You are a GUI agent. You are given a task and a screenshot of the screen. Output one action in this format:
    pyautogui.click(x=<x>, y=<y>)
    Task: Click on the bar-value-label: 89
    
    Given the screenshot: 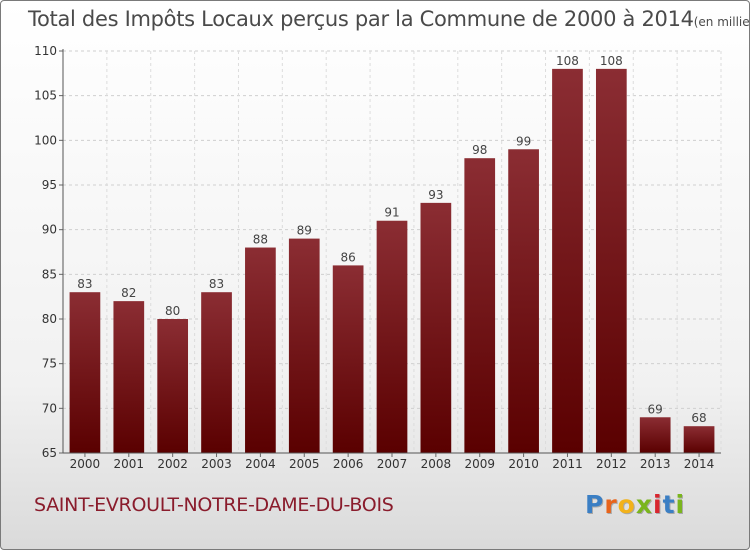 What is the action you would take?
    pyautogui.click(x=304, y=231)
    